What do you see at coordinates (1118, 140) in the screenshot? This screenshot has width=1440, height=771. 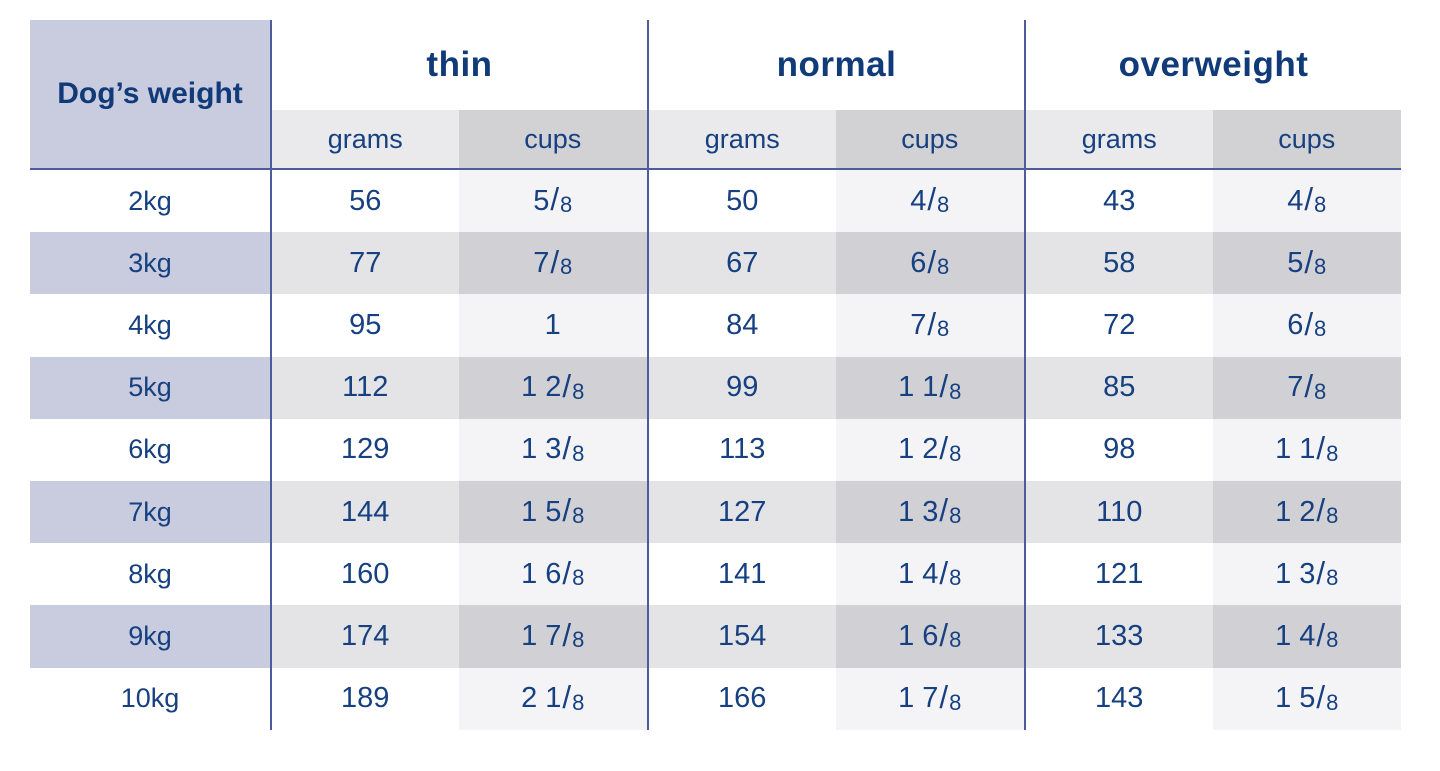 I see `subheader-overweight-grams: grams` at bounding box center [1118, 140].